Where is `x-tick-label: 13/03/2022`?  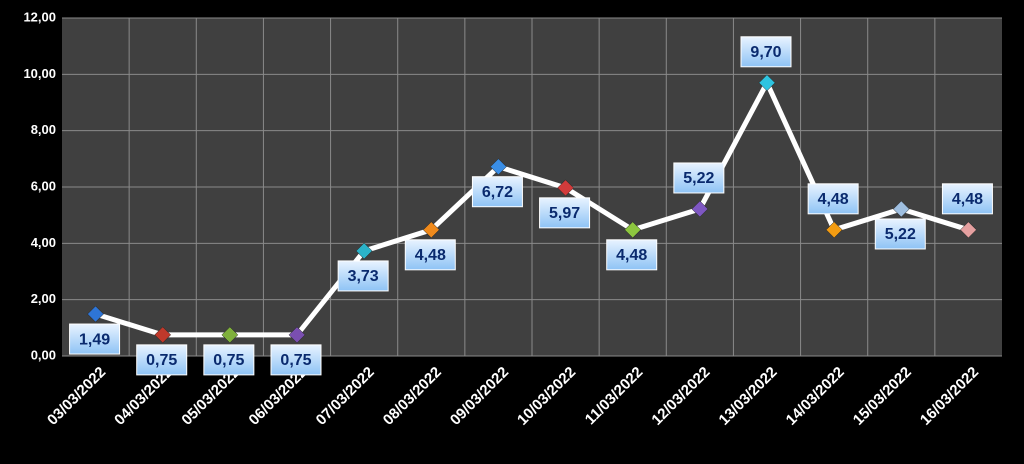 x-tick-label: 13/03/2022 is located at coordinates (748, 396).